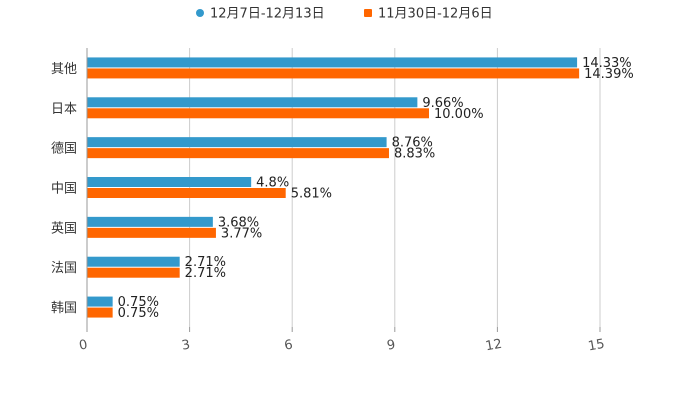 This screenshot has width=700, height=400. I want to click on category-label: 法国, so click(64, 268).